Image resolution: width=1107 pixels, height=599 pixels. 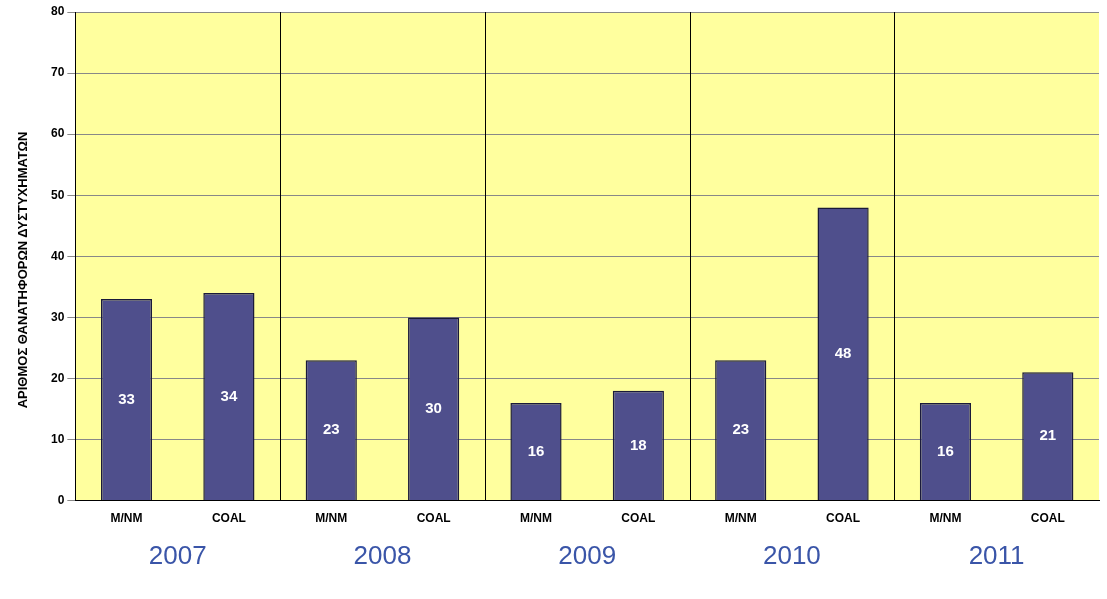 I want to click on y-tick-label: 70, so click(x=57, y=72).